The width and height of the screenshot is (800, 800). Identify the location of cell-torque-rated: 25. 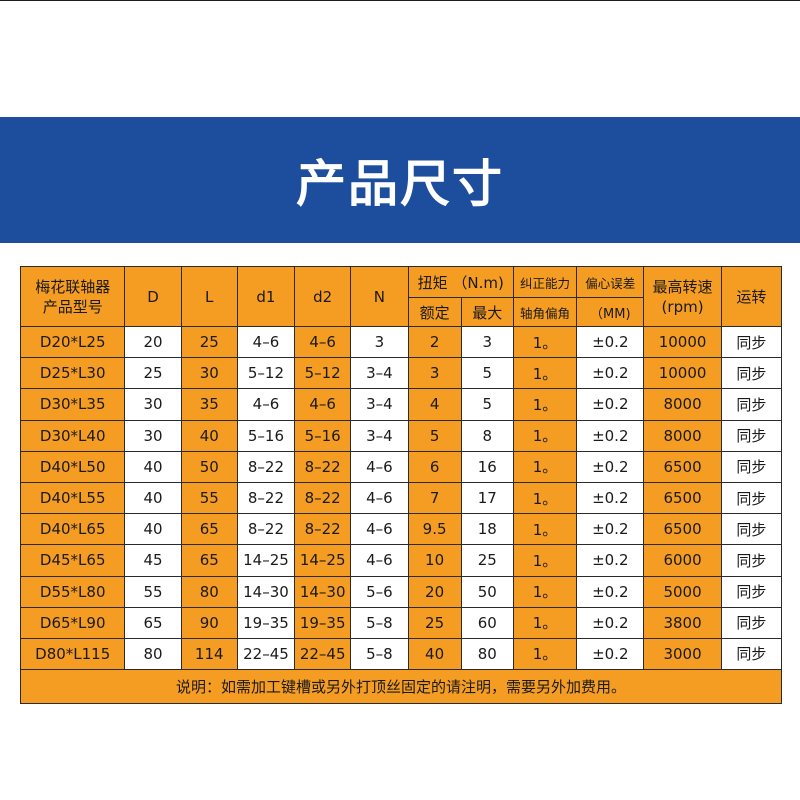
(434, 622).